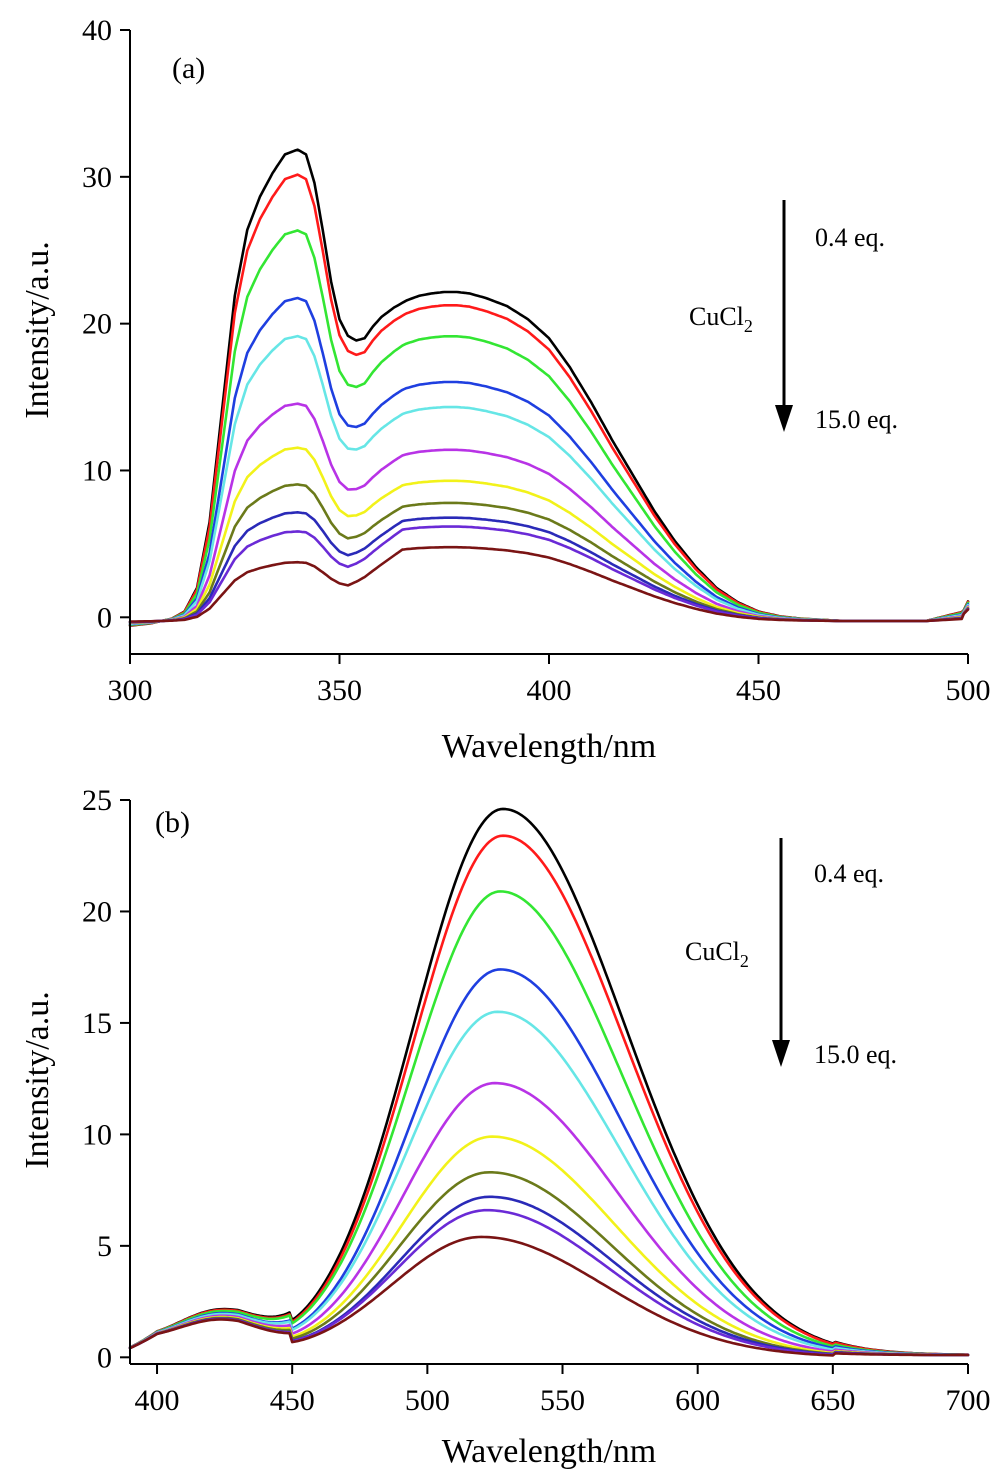  What do you see at coordinates (292, 1400) in the screenshot?
I see `panel-b-x-tick-label: 450` at bounding box center [292, 1400].